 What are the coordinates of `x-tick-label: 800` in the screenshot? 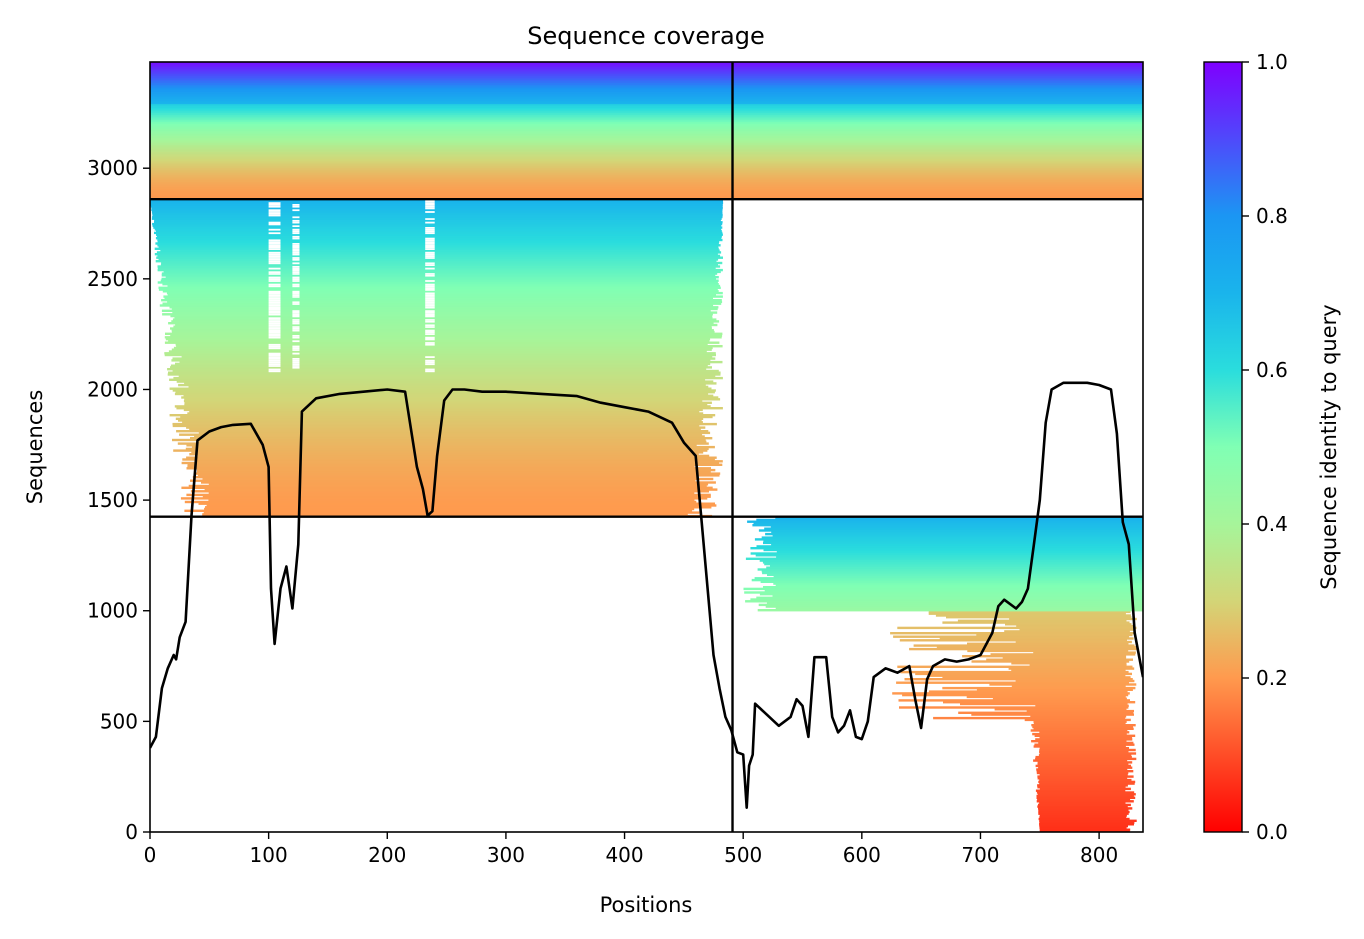 It's located at (1099, 855).